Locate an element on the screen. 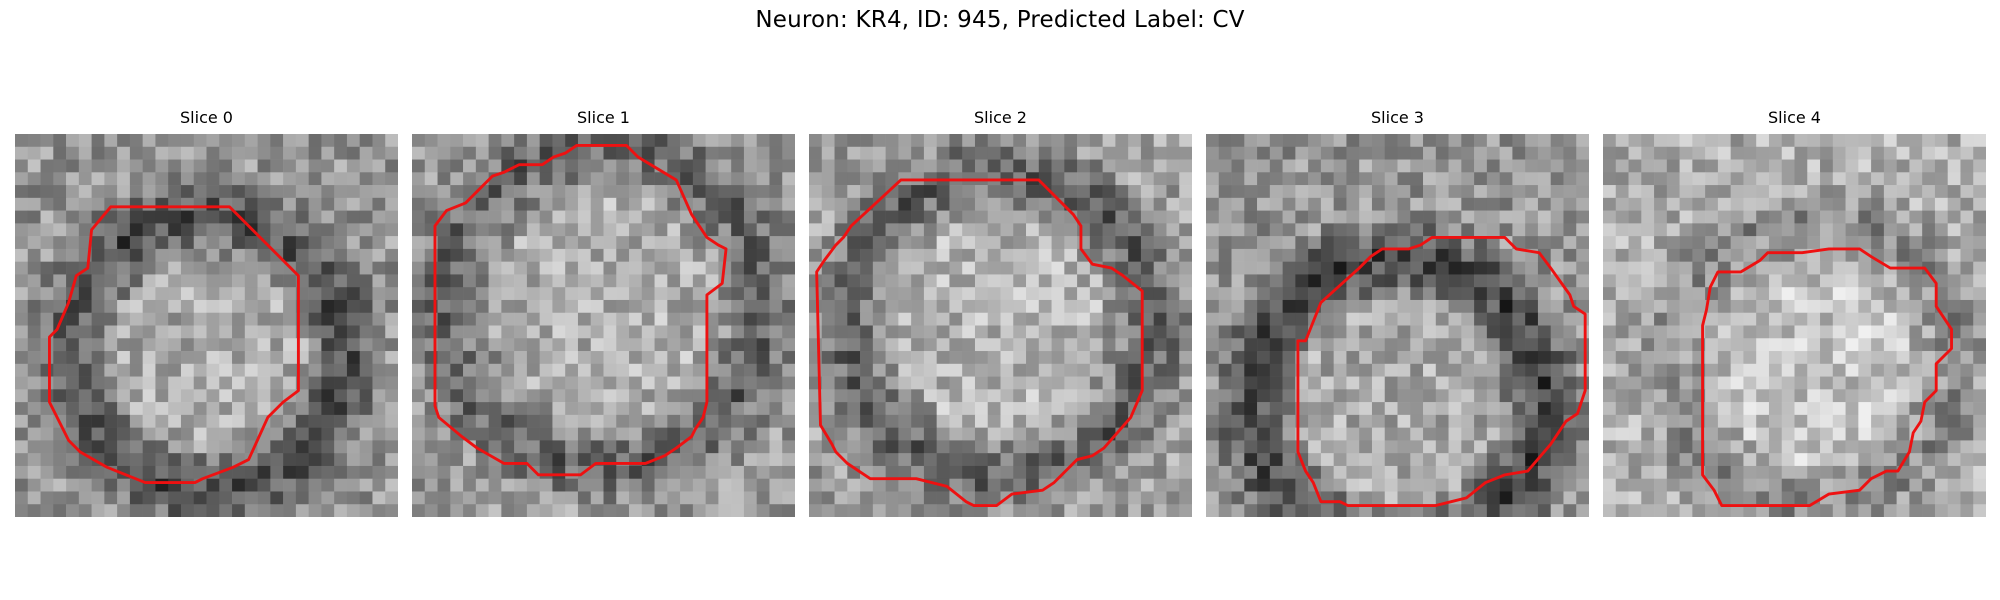  slice-title: Slice 1 is located at coordinates (603, 117).